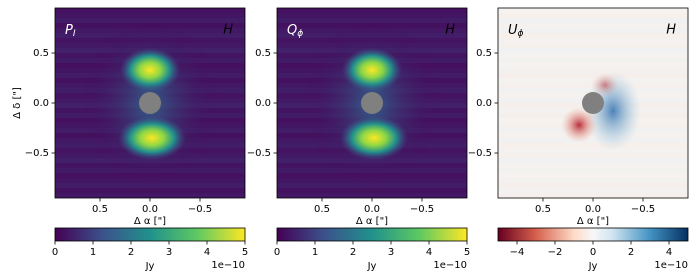  What do you see at coordinates (292, 30) in the screenshot?
I see `panel-label-main: Q` at bounding box center [292, 30].